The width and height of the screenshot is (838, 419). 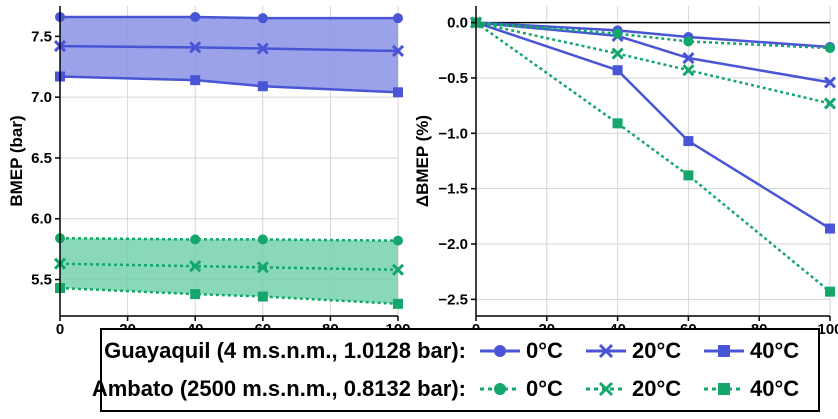 What do you see at coordinates (41, 219) in the screenshot?
I see `y-tick-label: 6.0` at bounding box center [41, 219].